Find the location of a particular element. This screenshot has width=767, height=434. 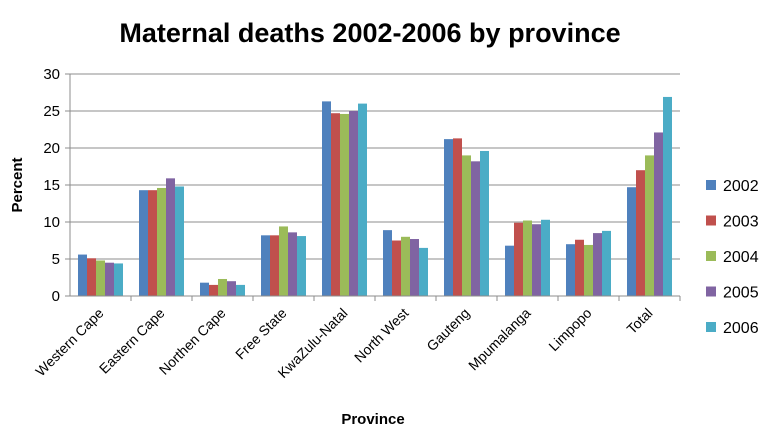

legend-label: 2003 is located at coordinates (741, 222).